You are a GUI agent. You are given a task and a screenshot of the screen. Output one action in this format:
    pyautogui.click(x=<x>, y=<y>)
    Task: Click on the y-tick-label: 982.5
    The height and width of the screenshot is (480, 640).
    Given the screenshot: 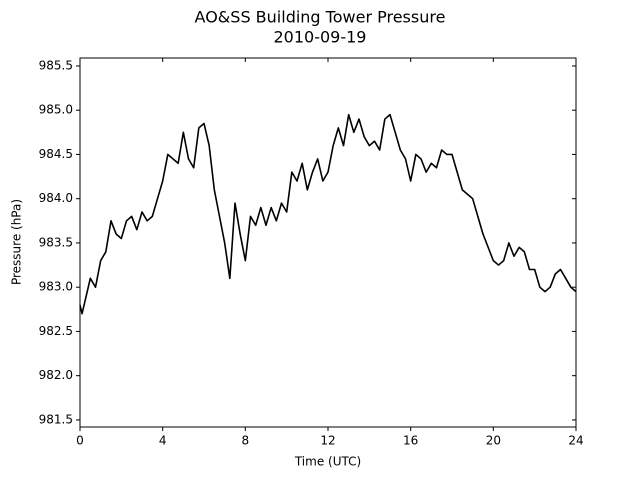 What is the action you would take?
    pyautogui.click(x=56, y=331)
    